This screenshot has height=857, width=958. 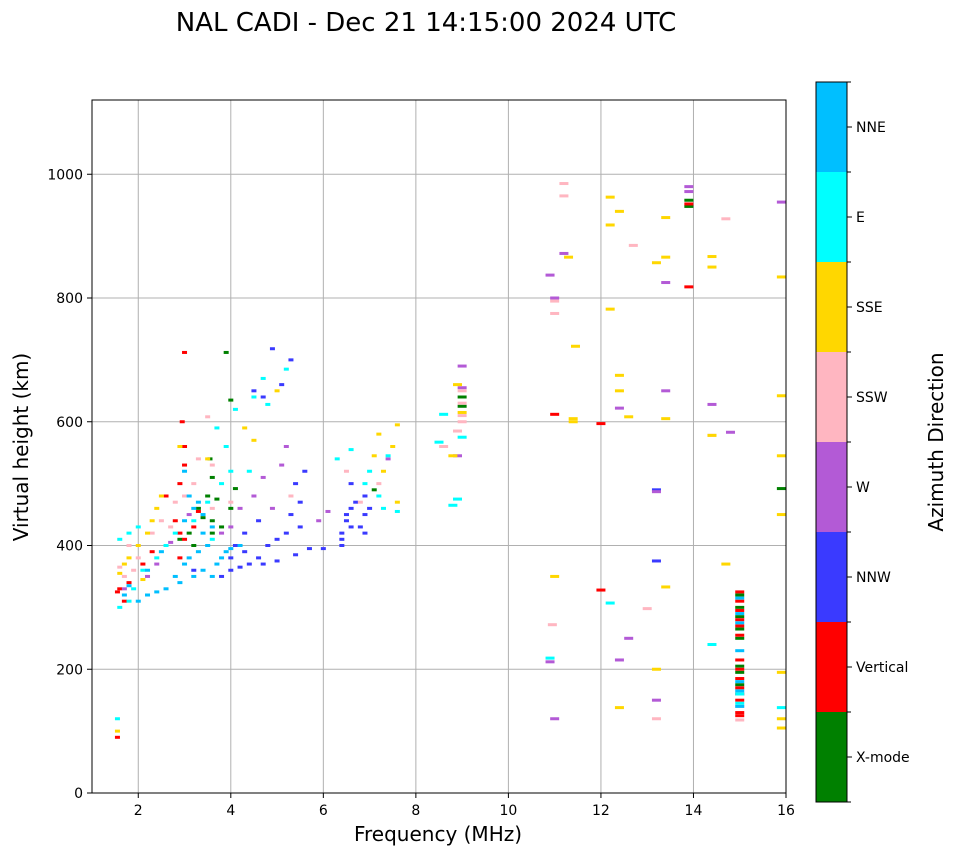 I want to click on chart-title: NAL CADI - Dec 21 14:15:00 2024 UTC, so click(x=426, y=23).